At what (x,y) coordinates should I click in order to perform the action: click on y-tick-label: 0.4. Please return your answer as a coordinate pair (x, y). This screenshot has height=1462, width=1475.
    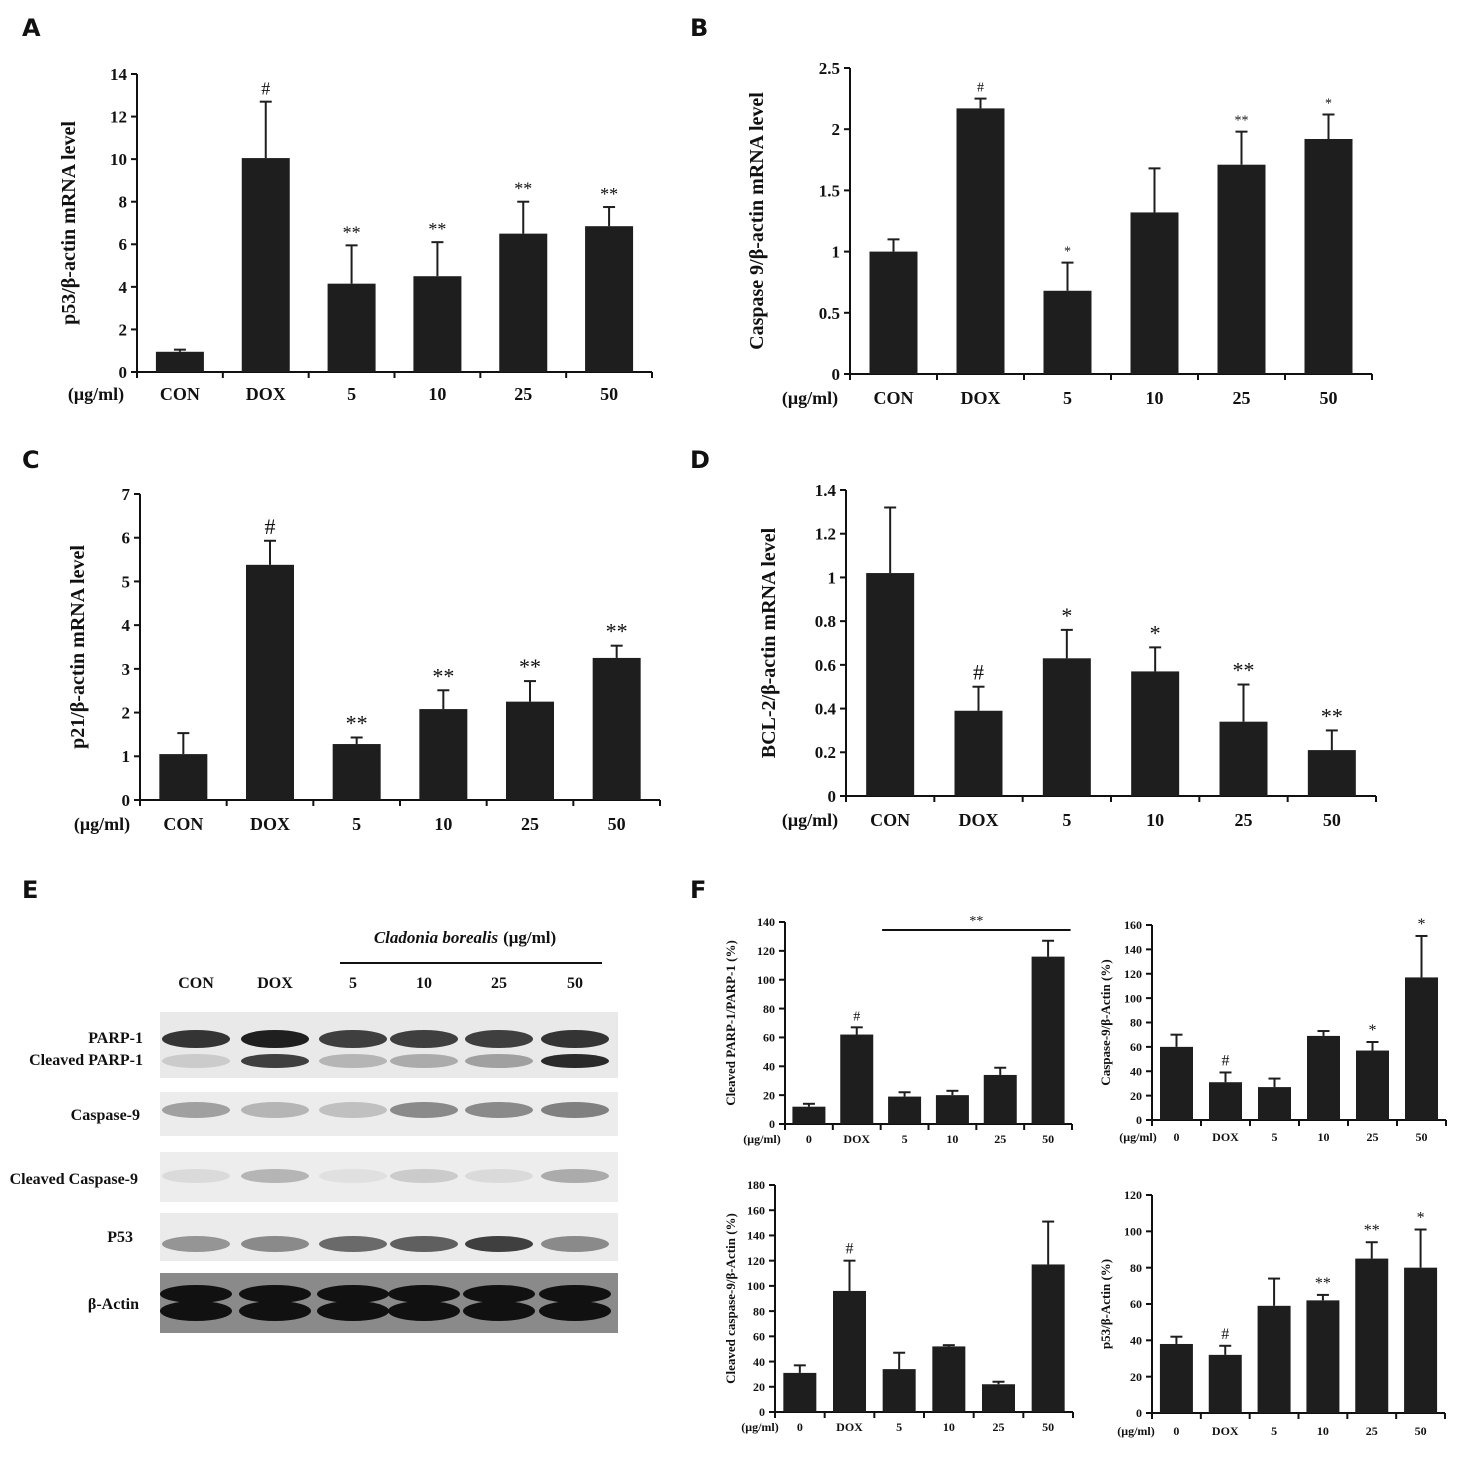
    Looking at the image, I should click on (826, 709).